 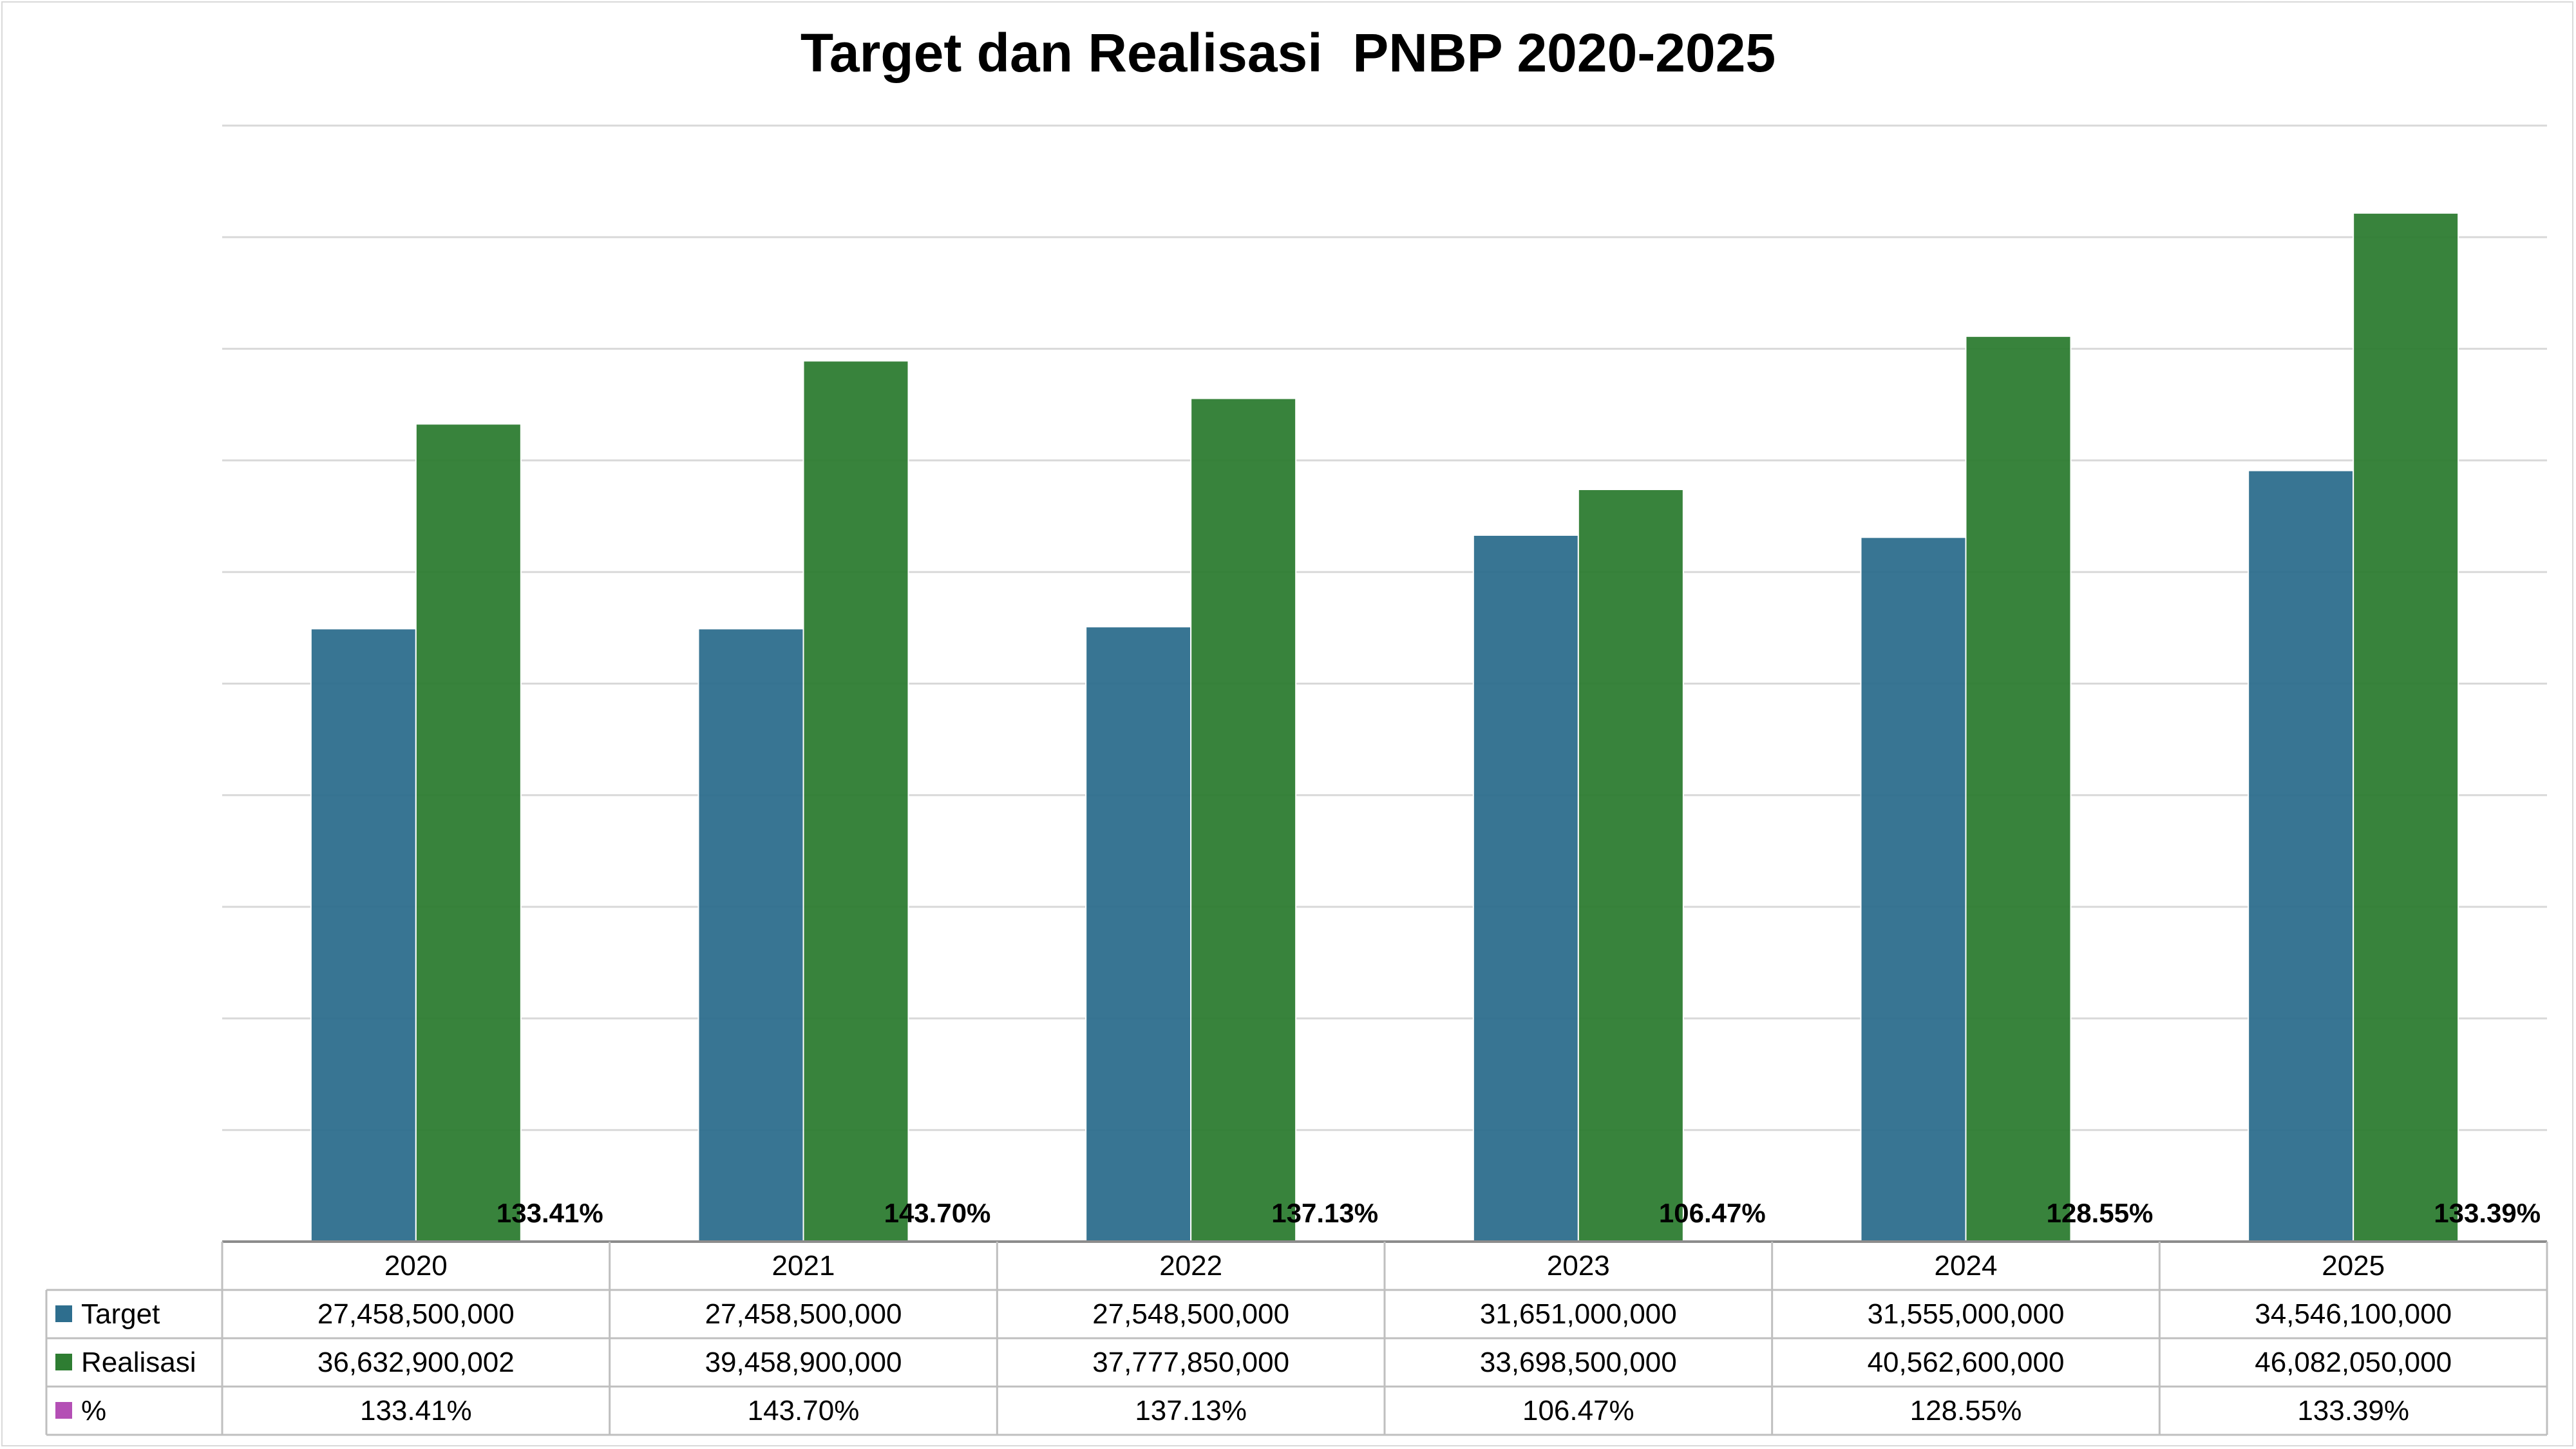 I want to click on percent-data-label: 106.47%, so click(x=1713, y=1213).